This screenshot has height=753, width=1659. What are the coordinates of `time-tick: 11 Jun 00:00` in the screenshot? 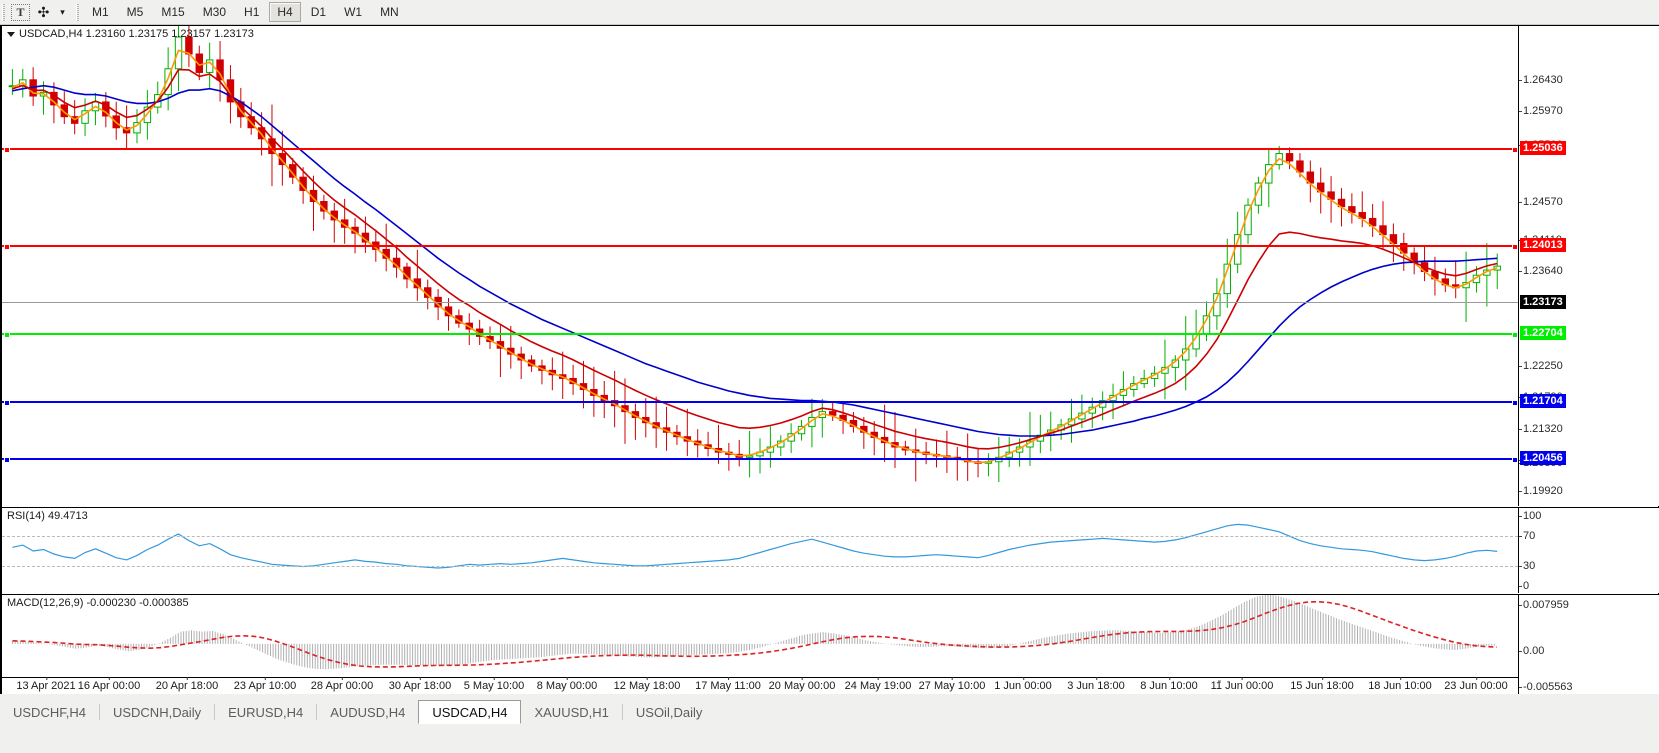 It's located at (1242, 684).